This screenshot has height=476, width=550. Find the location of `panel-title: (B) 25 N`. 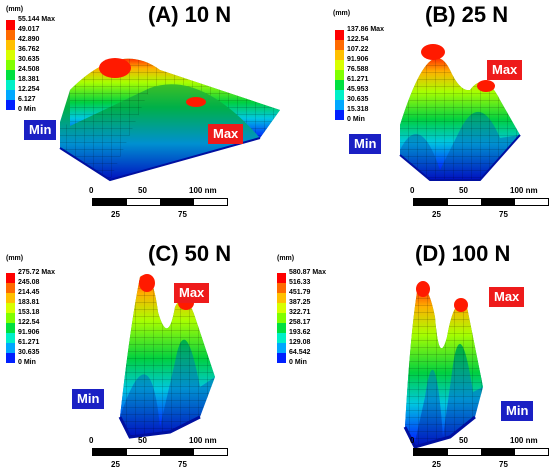

panel-title: (B) 25 N is located at coordinates (467, 14).